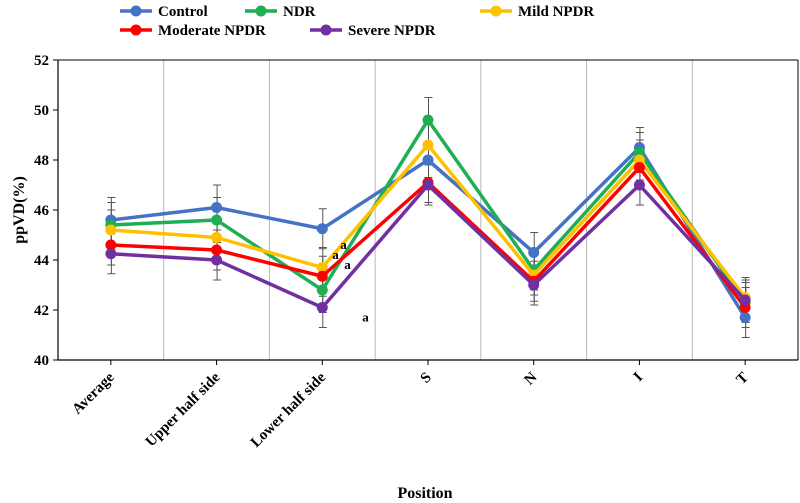 This screenshot has height=503, width=800. I want to click on x-tick-label: Upper half side, so click(183, 409).